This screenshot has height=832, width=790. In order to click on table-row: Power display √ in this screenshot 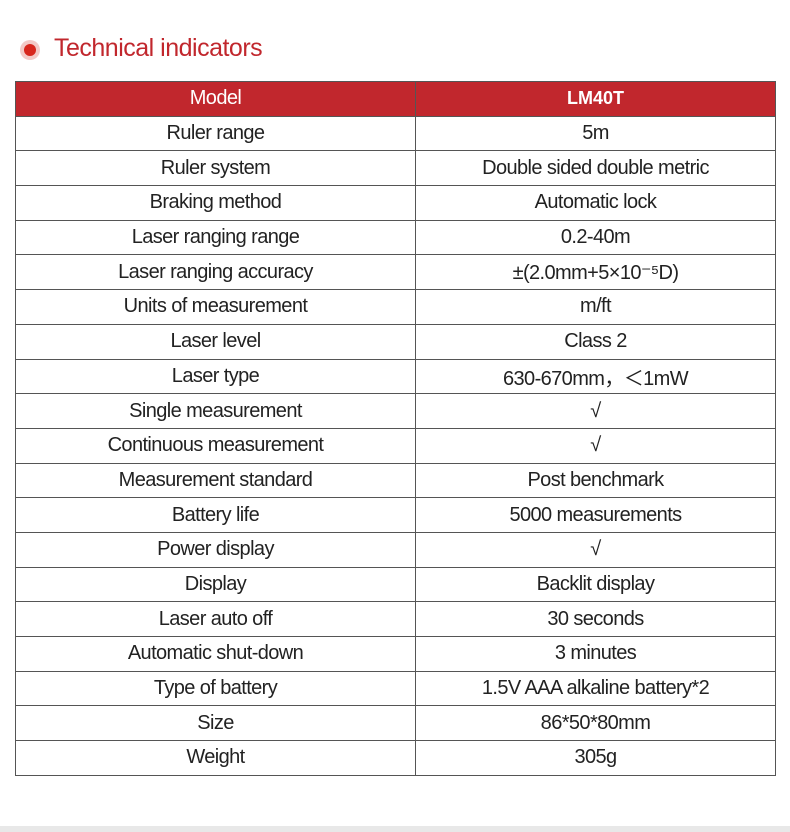, I will do `click(395, 549)`.